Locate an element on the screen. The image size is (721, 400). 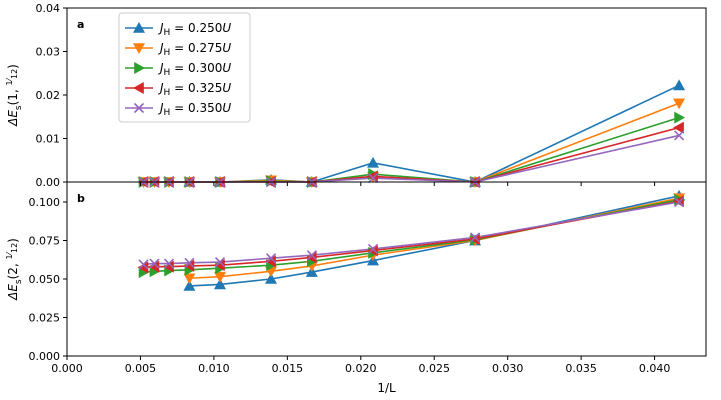
y-axis-label: ΔEs(1, 1⁄12) is located at coordinates (14, 95).